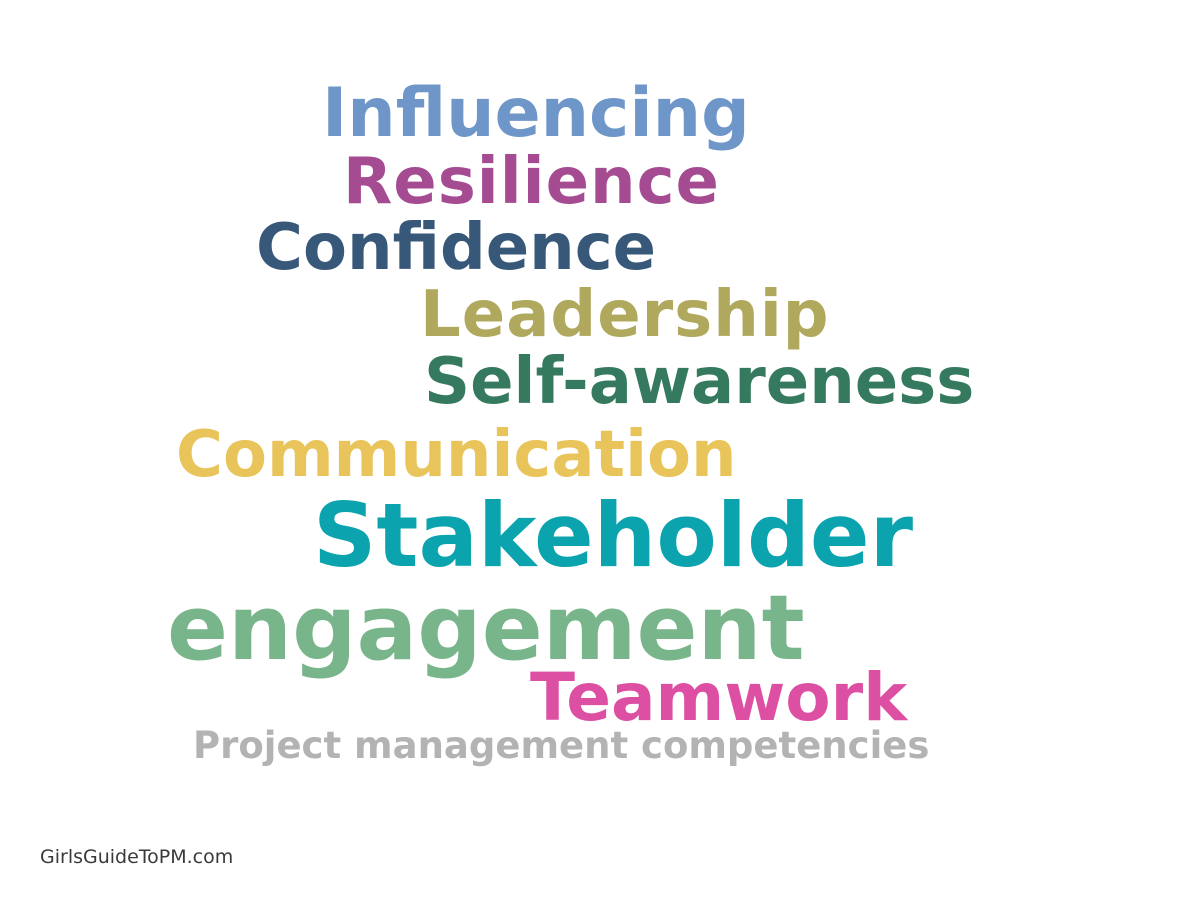 The height and width of the screenshot is (900, 1200). Describe the element at coordinates (536, 113) in the screenshot. I see `word-influencing: Influencing` at that location.